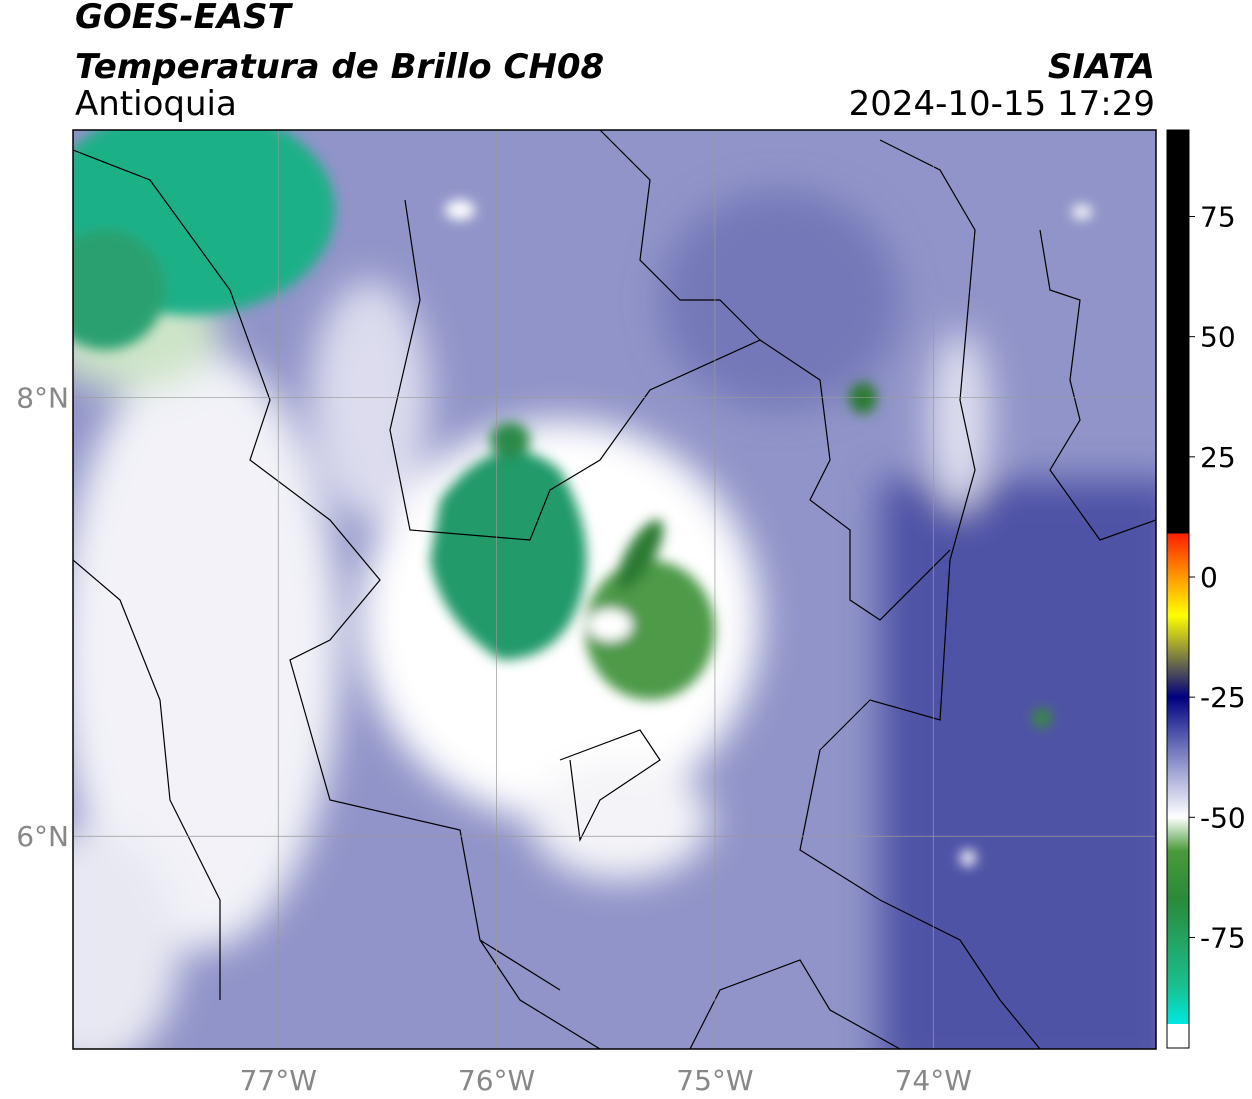 The height and width of the screenshot is (1099, 1252). Describe the element at coordinates (1223, 937) in the screenshot. I see `colorbar-tick-label: -75` at that location.